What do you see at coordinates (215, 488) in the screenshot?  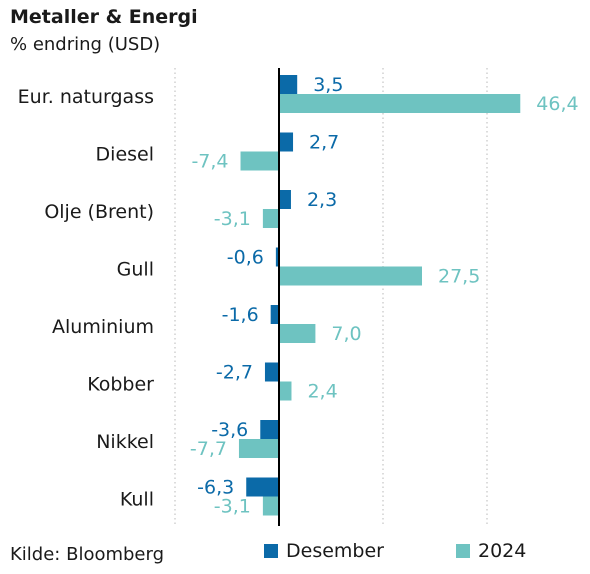 I see `data-label: -6,3` at bounding box center [215, 488].